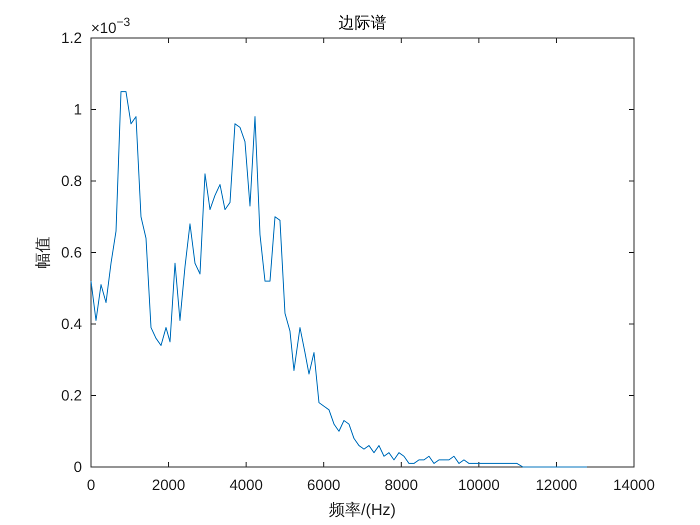 The image size is (700, 525). Describe the element at coordinates (323, 485) in the screenshot. I see `x-tick-label: 6000` at that location.